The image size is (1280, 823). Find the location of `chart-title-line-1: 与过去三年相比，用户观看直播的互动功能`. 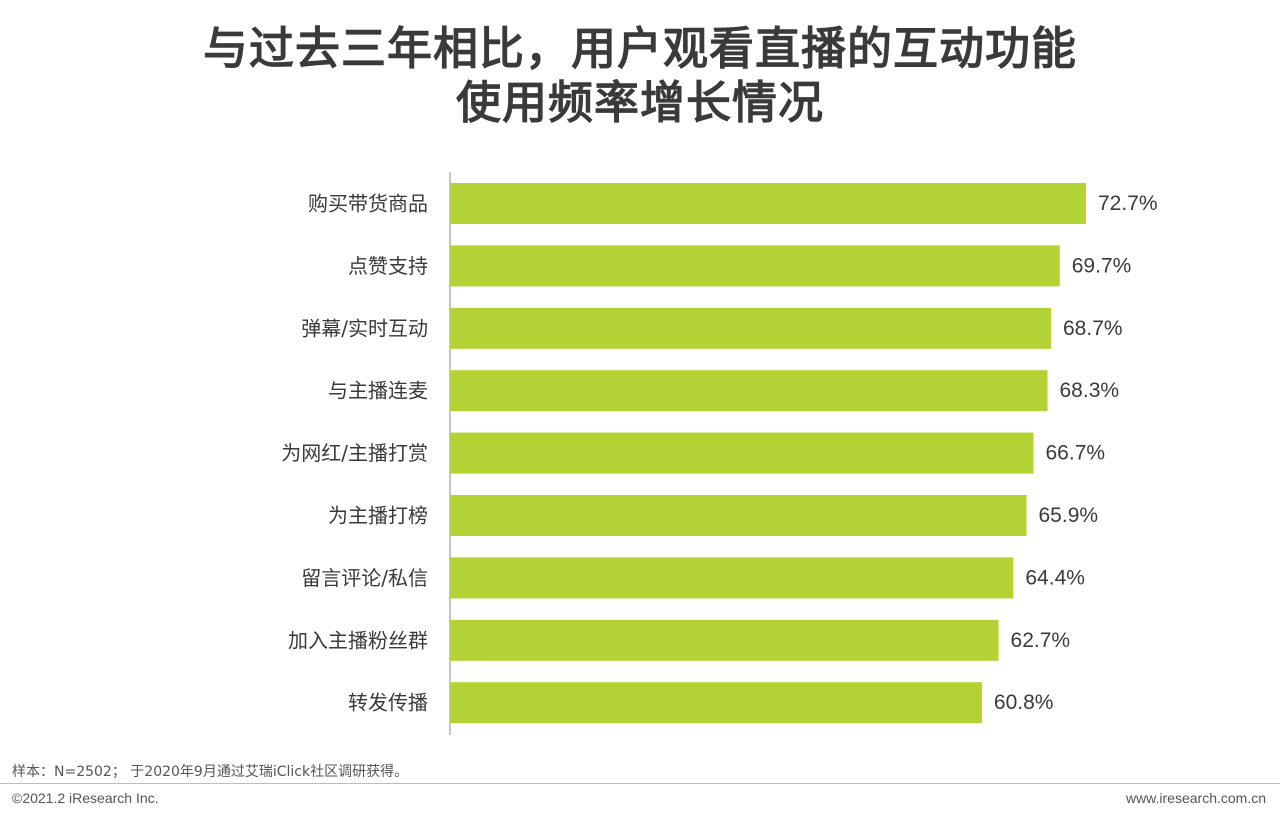

chart-title-line-1: 与过去三年相比，用户观看直播的互动功能 is located at coordinates (639, 48).